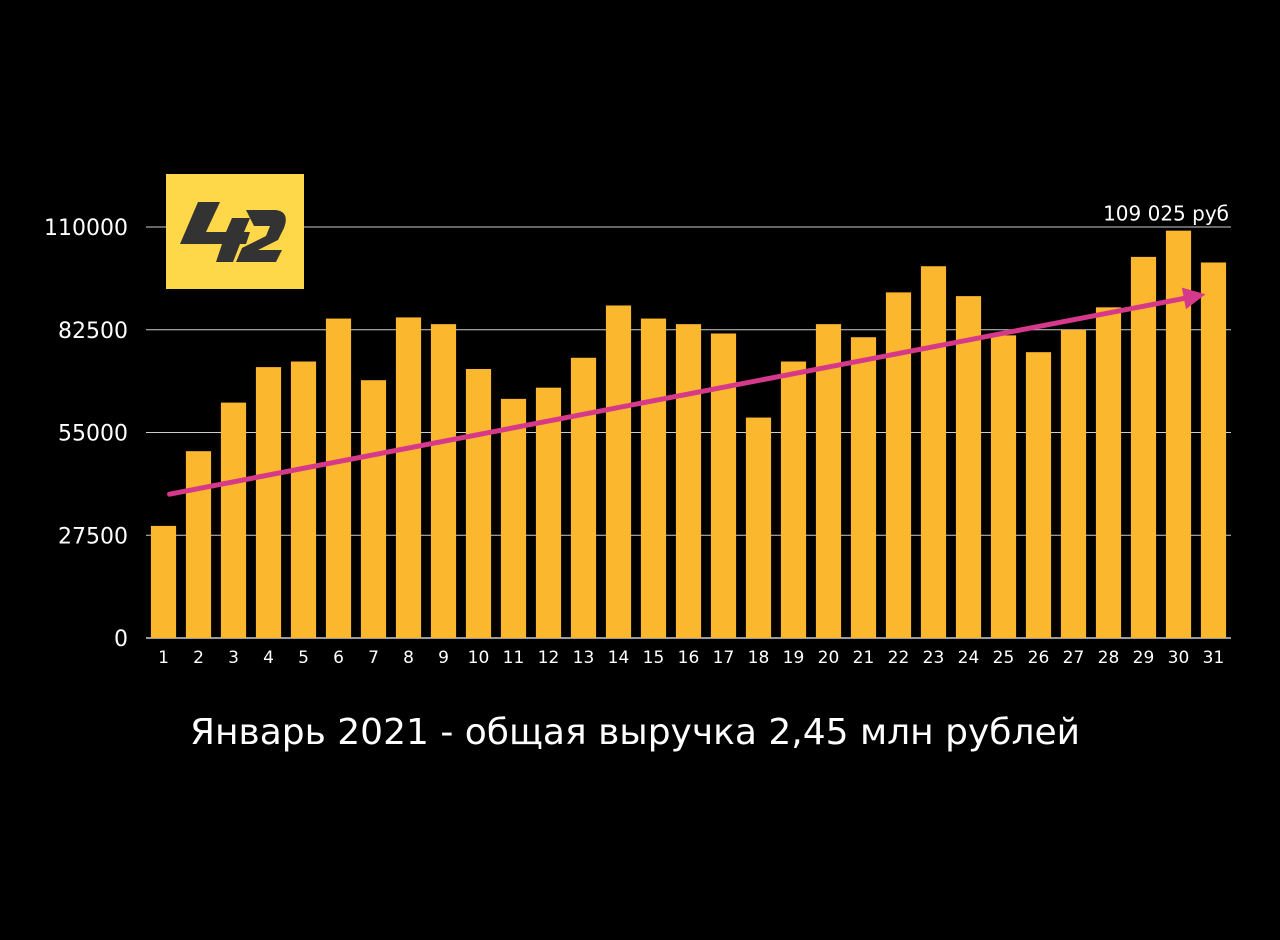 This screenshot has width=1280, height=940. Describe the element at coordinates (1179, 658) in the screenshot. I see `x-tick-label: 30` at that location.